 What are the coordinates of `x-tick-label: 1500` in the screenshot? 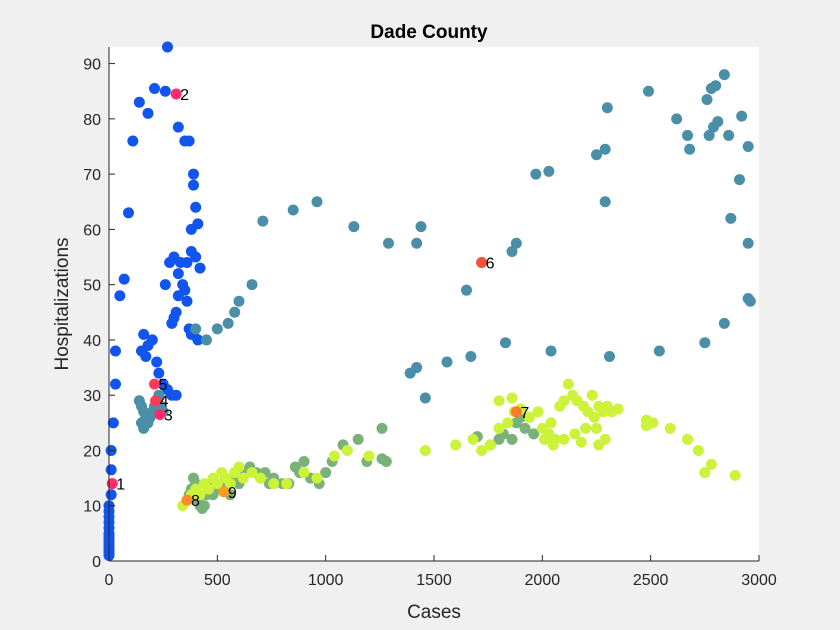 It's located at (434, 580).